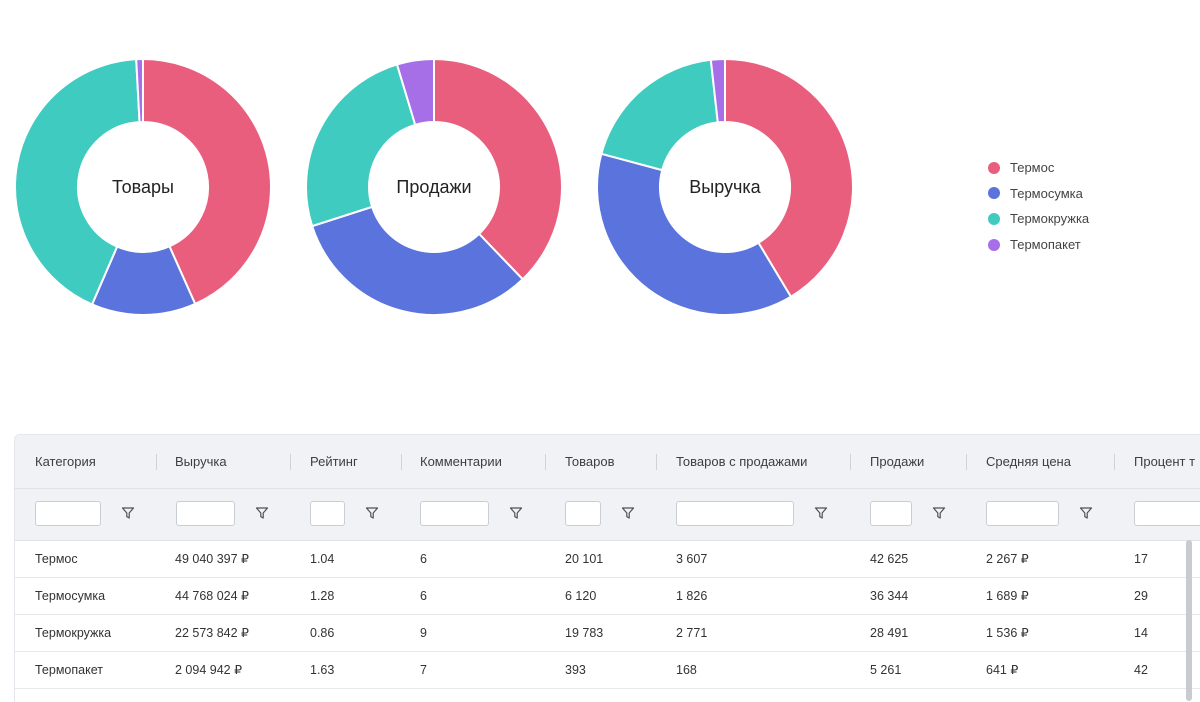 The height and width of the screenshot is (702, 1200). I want to click on table-cell: 28 491, so click(889, 633).